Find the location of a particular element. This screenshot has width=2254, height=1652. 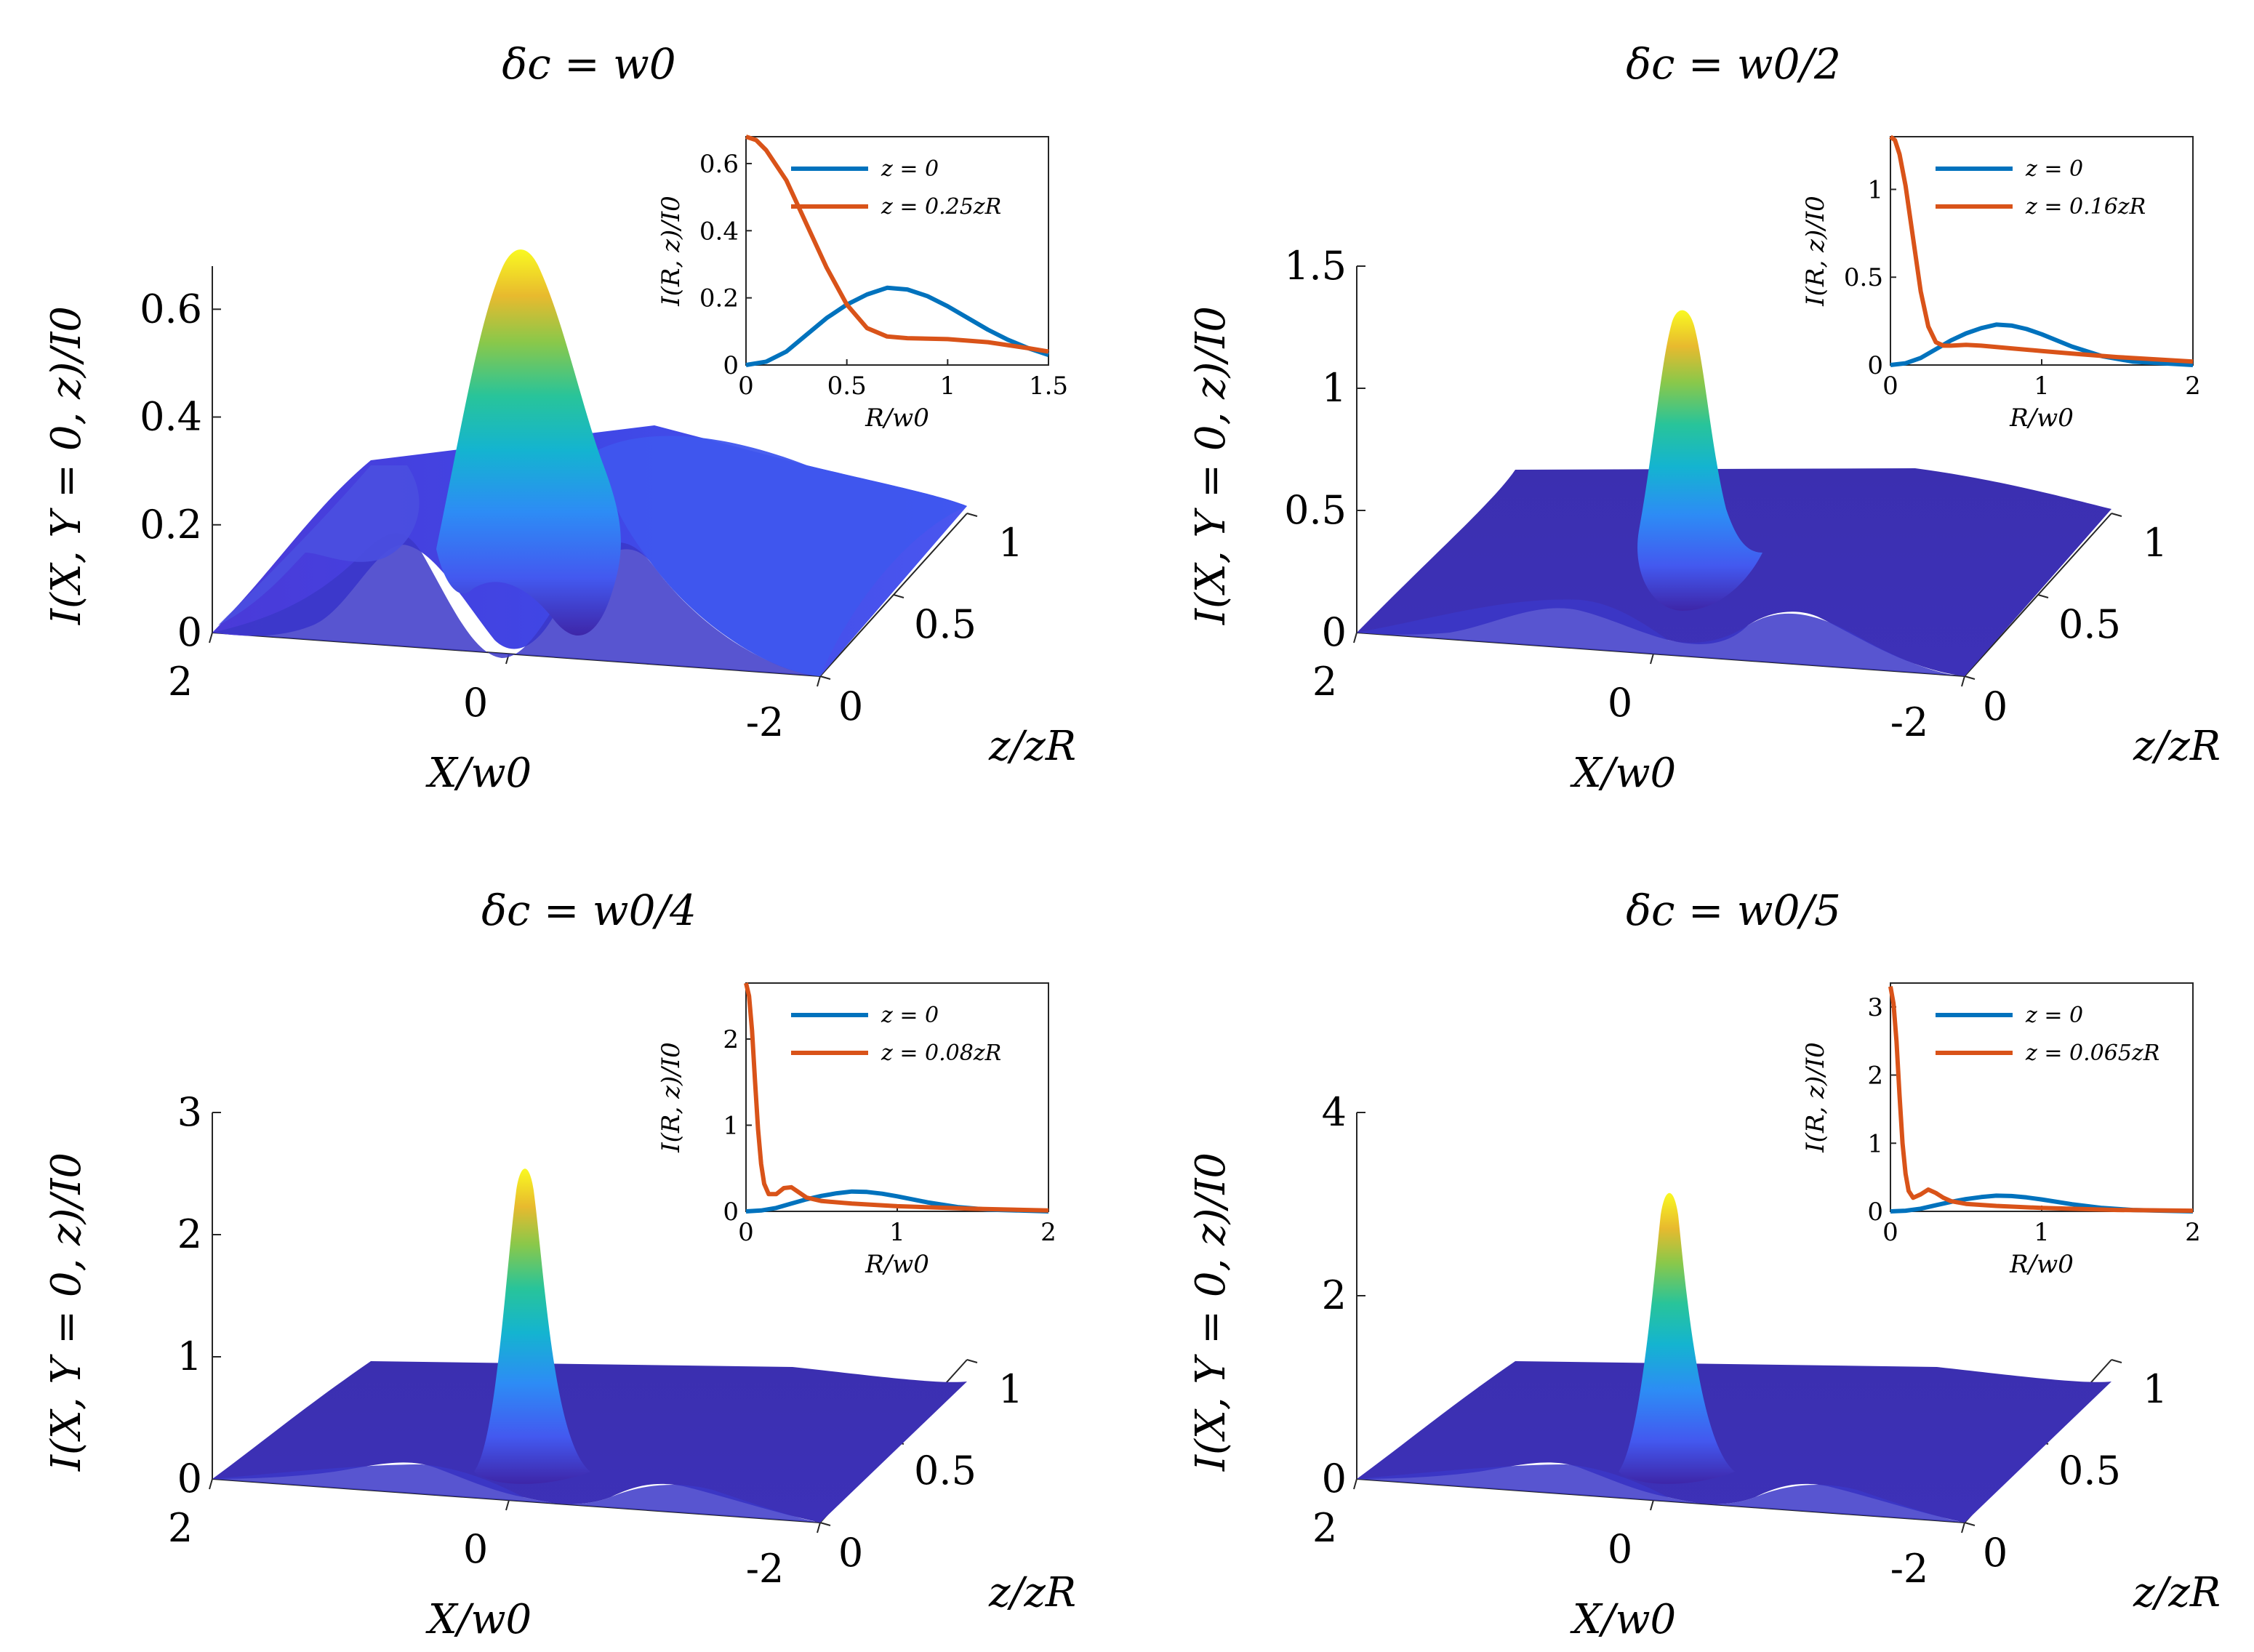

inset-y-tick-label: 0.6 is located at coordinates (719, 164).